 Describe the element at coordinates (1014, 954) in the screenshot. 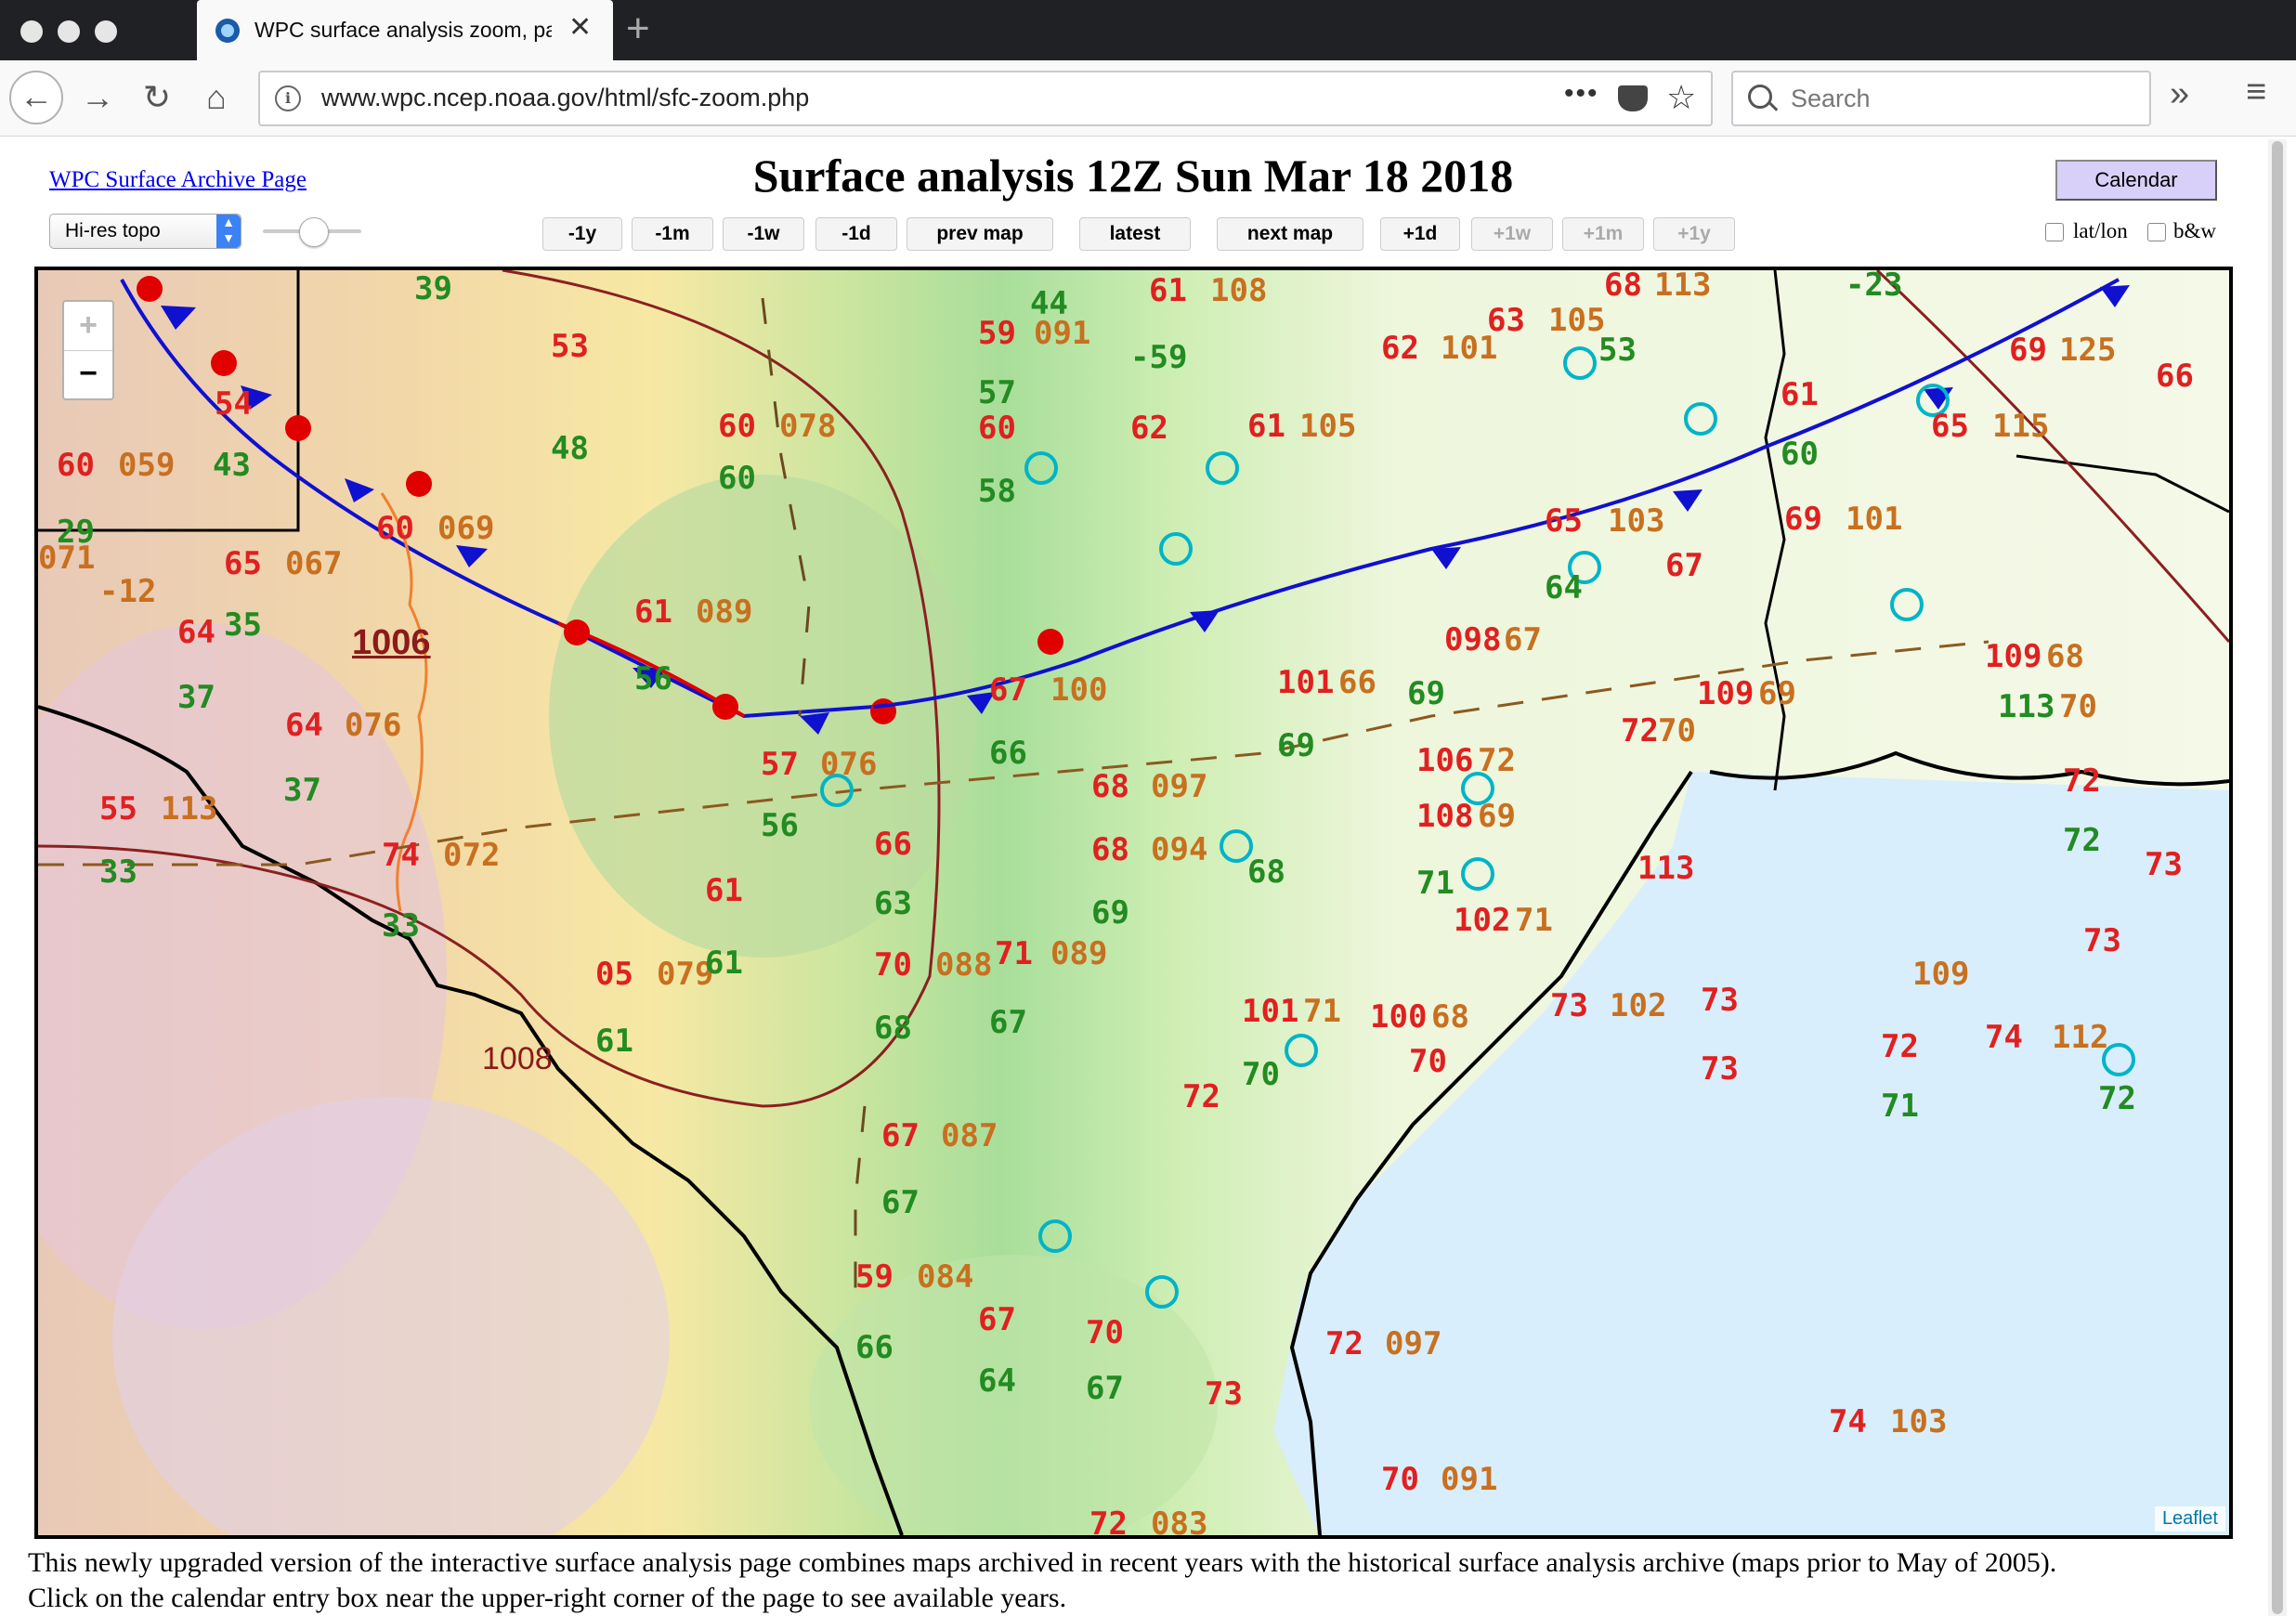

I see `station-value: 71` at that location.